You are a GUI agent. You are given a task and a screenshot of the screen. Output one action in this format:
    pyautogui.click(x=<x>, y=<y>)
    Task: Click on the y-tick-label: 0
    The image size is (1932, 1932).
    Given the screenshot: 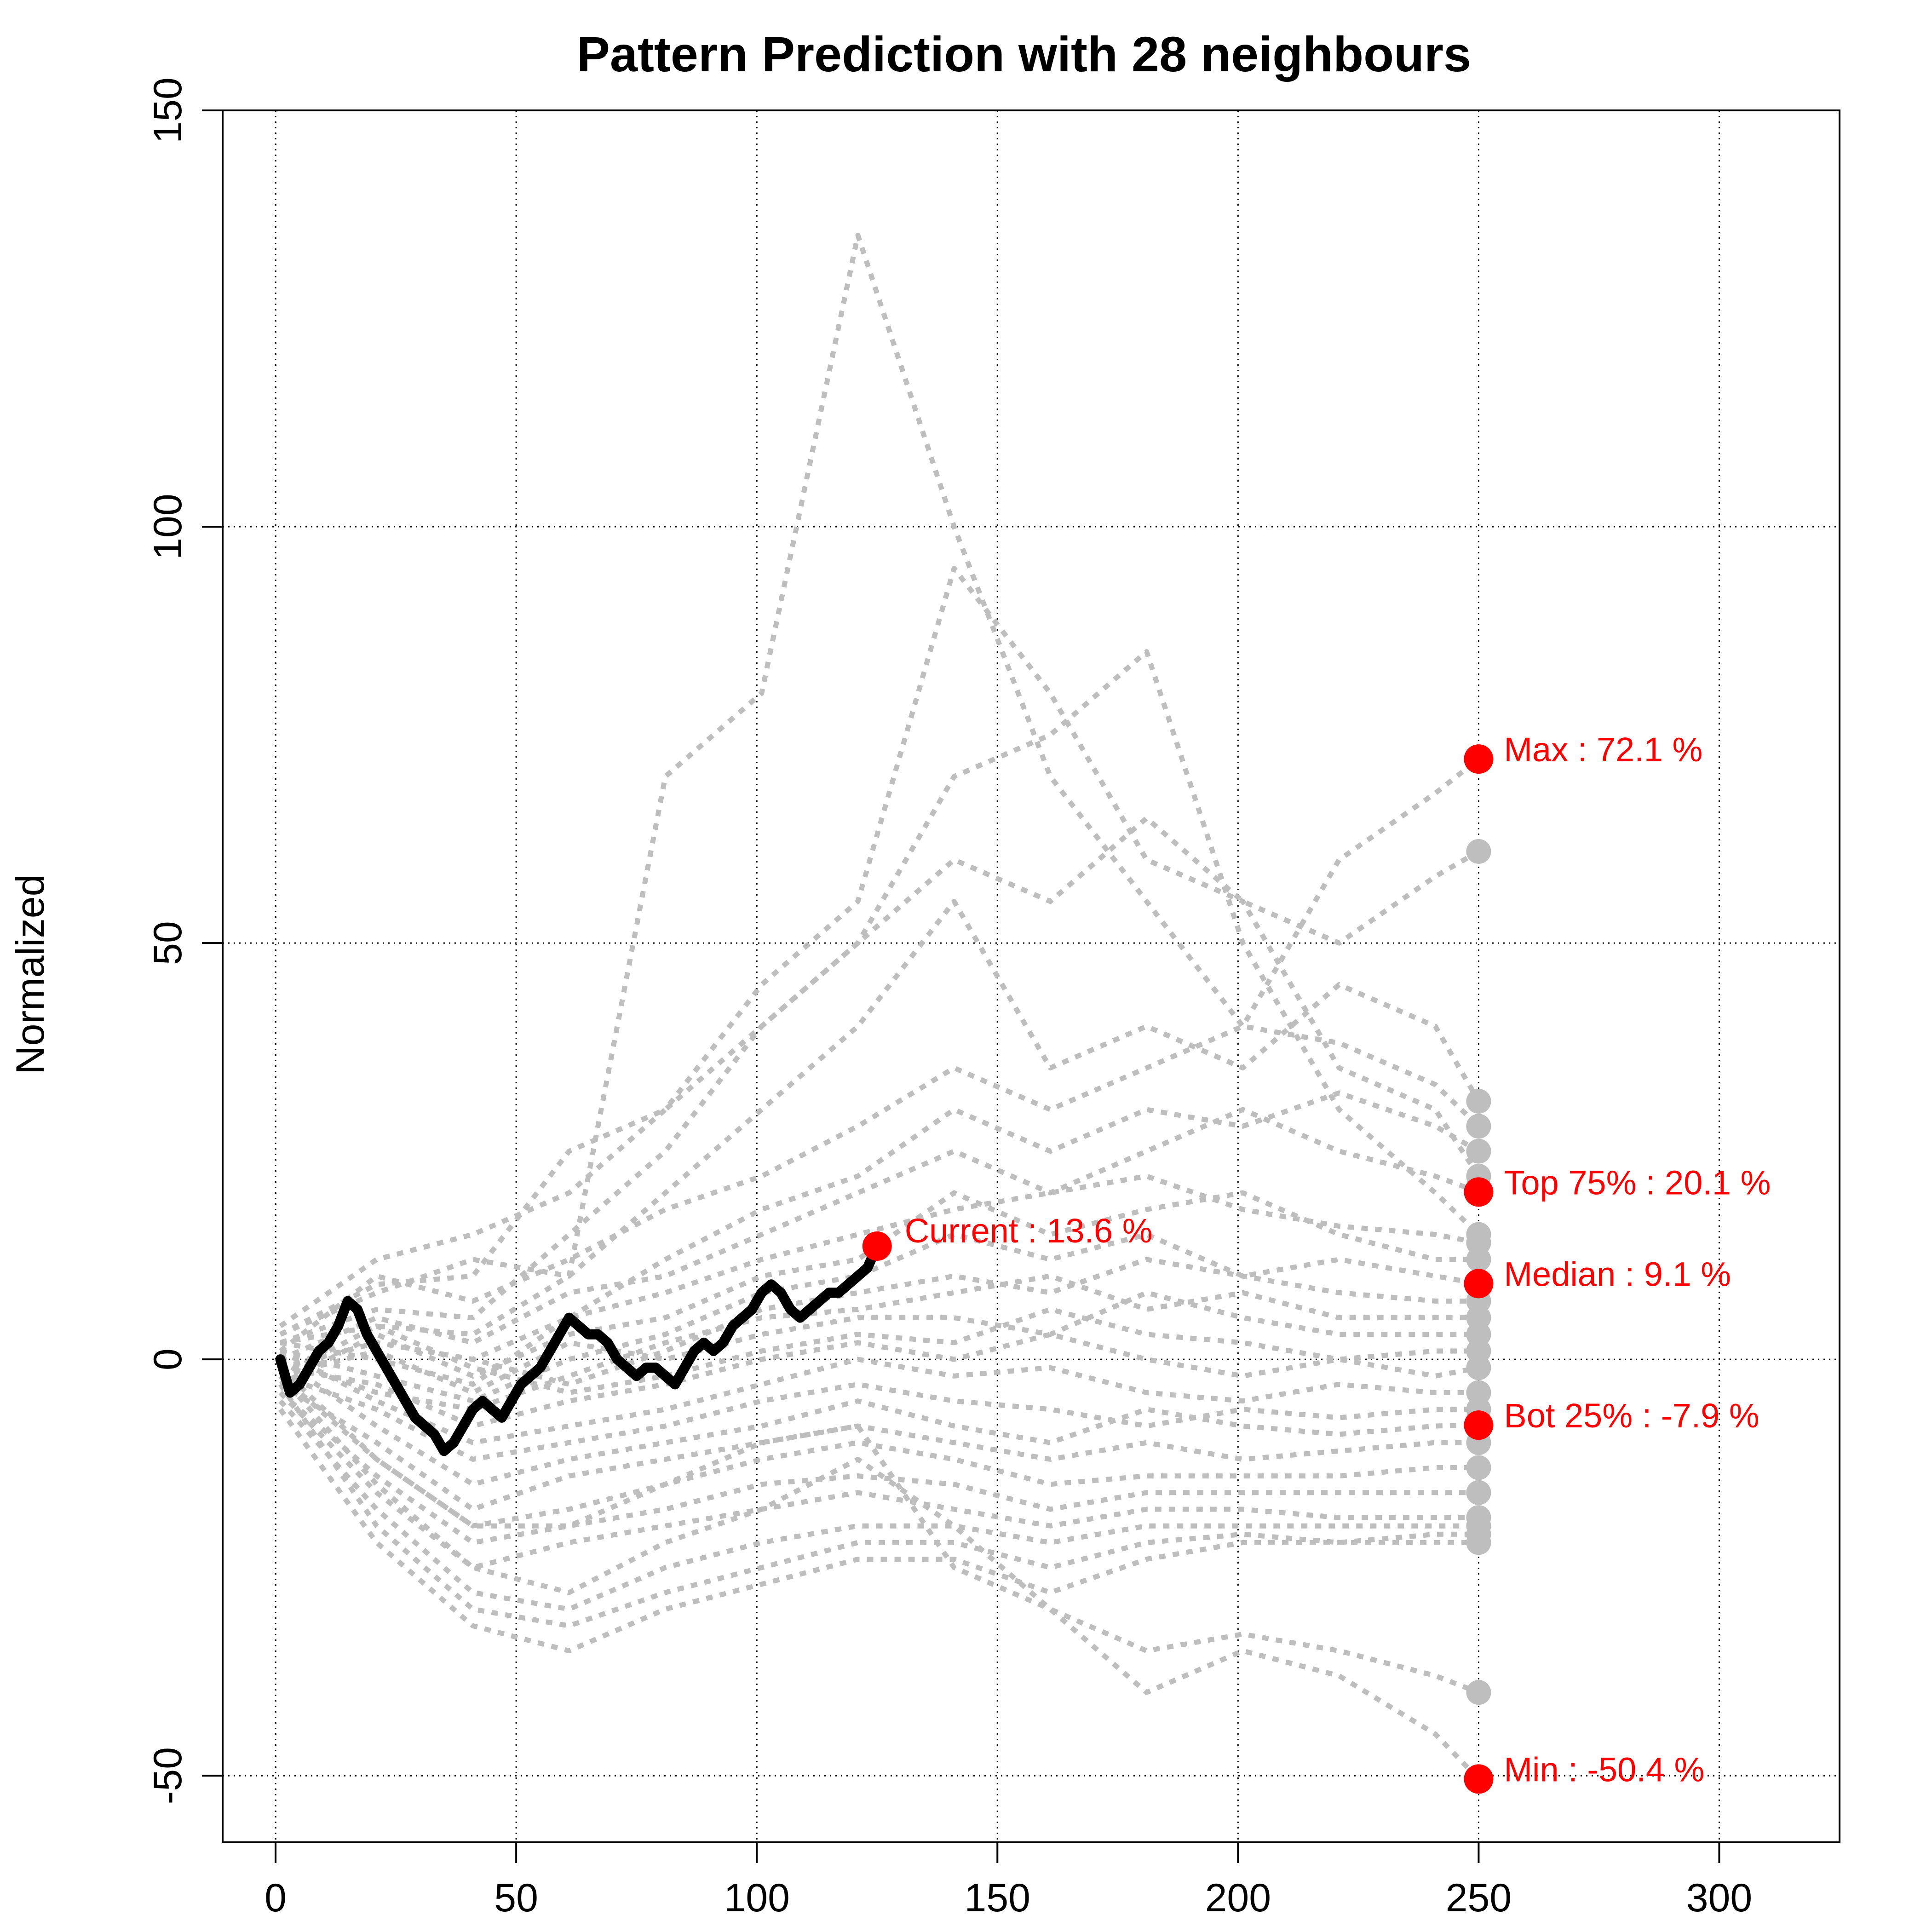 What is the action you would take?
    pyautogui.click(x=168, y=1359)
    